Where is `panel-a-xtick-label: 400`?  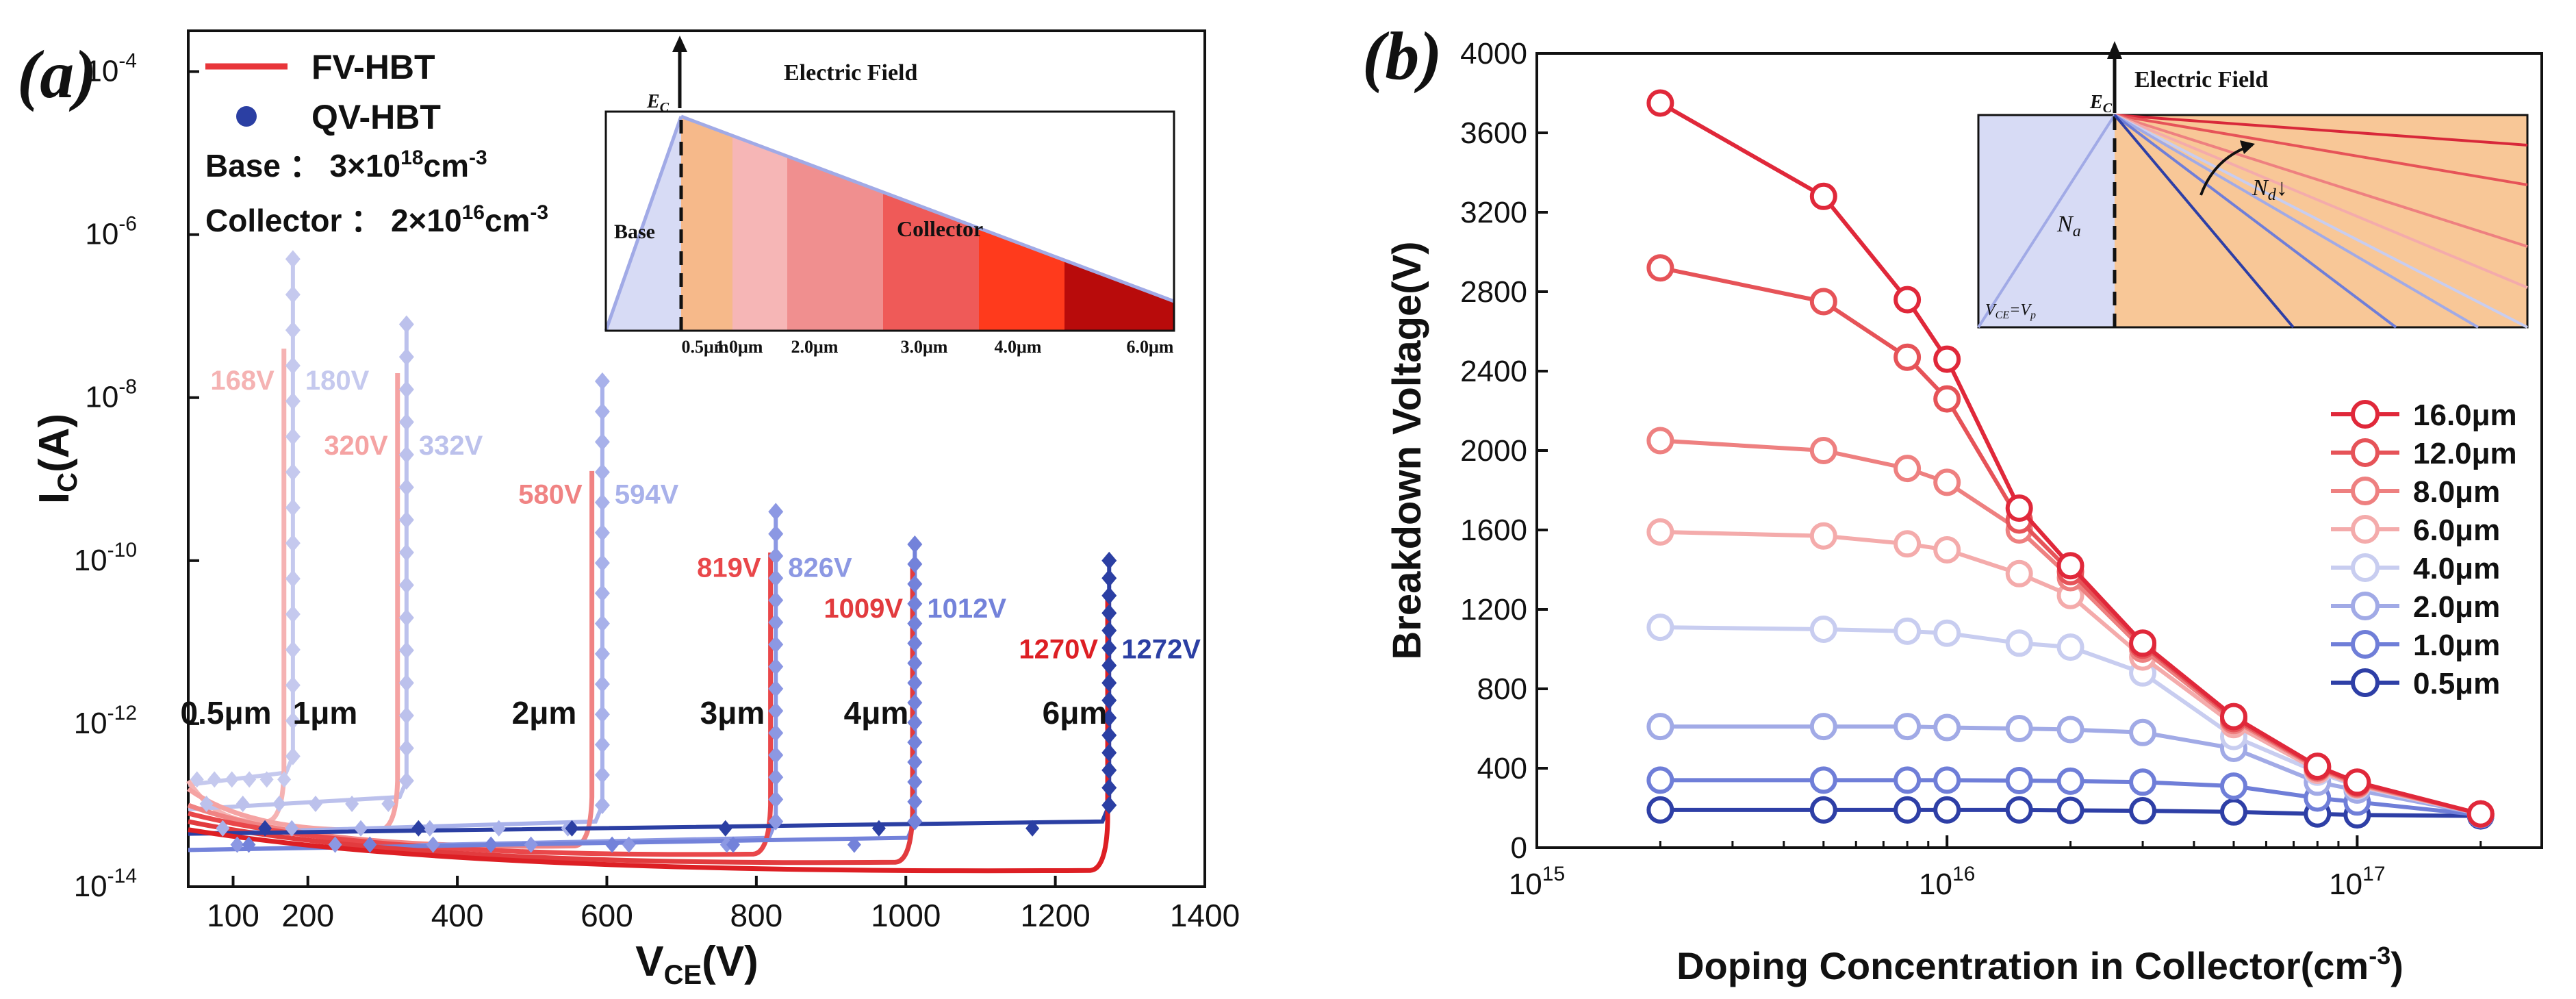
panel-a-xtick-label: 400 is located at coordinates (457, 916).